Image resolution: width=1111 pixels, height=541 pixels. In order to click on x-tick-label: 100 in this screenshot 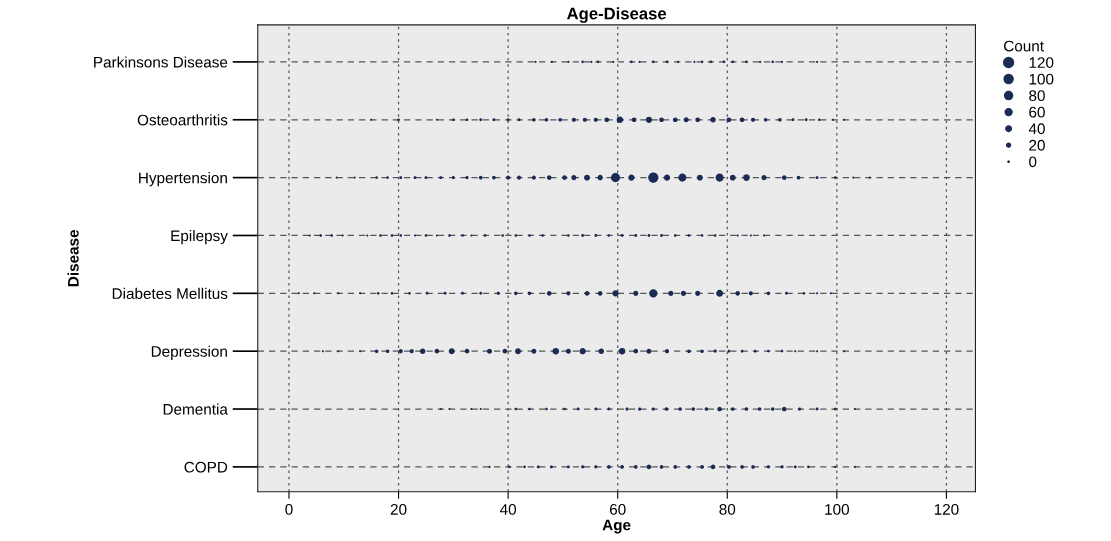, I will do `click(837, 509)`.